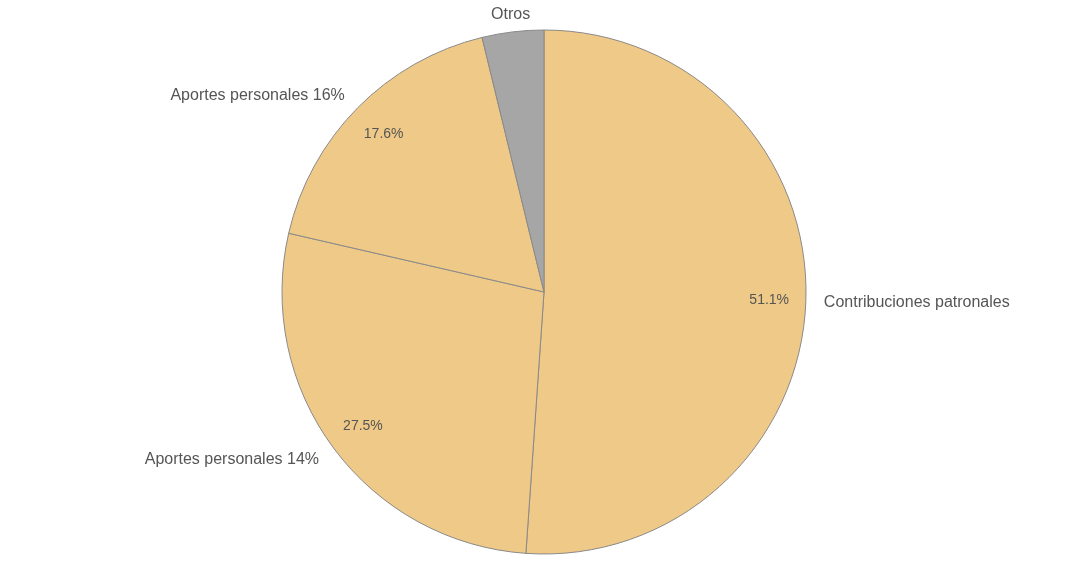 The image size is (1088, 584). What do you see at coordinates (232, 458) in the screenshot?
I see `slice-label: Aportes personales 14%` at bounding box center [232, 458].